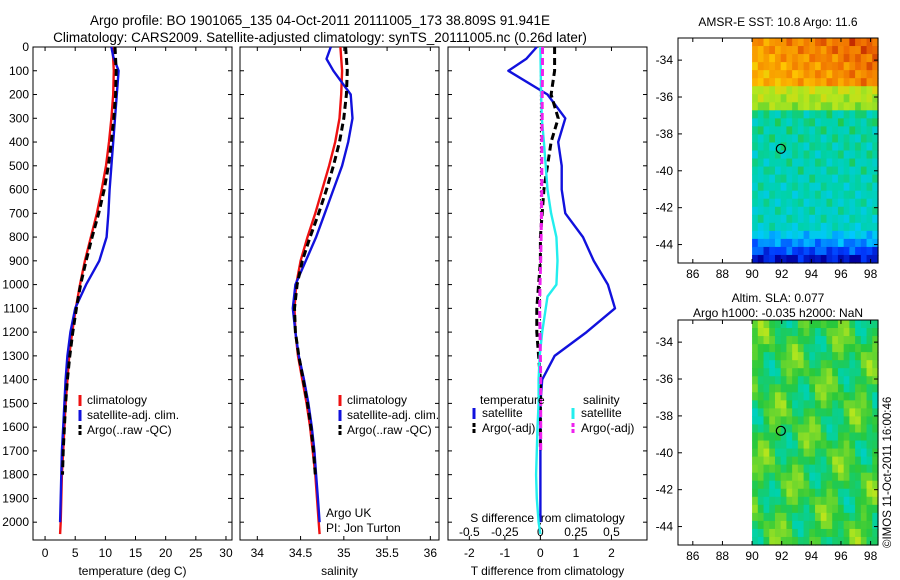 This screenshot has width=900, height=580. What do you see at coordinates (363, 528) in the screenshot?
I see `annotation-text: PI: Jon Turton` at bounding box center [363, 528].